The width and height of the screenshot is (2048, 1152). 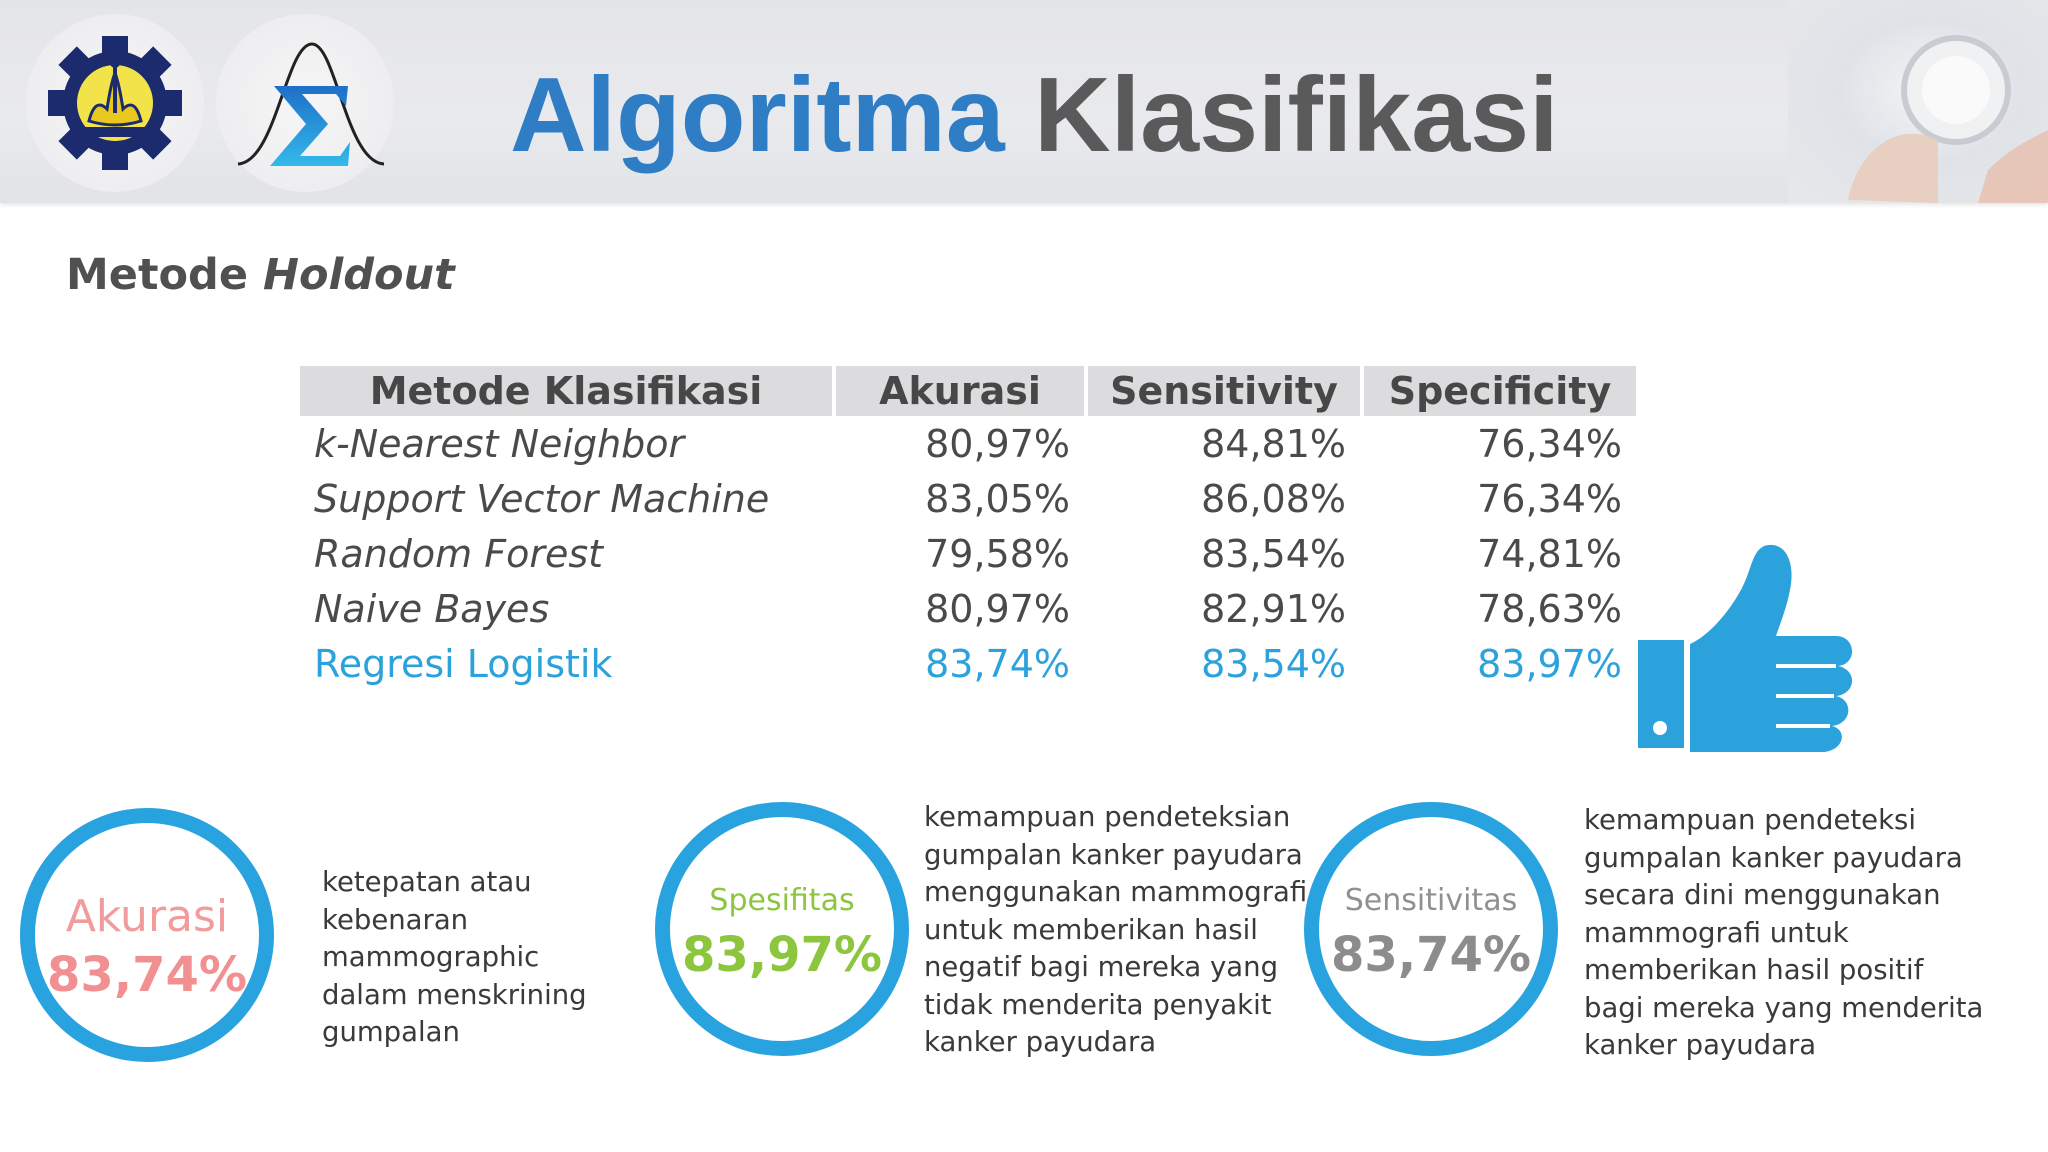 I want to click on sensitivitas-circle-label: Sensitivitas, so click(x=1431, y=900).